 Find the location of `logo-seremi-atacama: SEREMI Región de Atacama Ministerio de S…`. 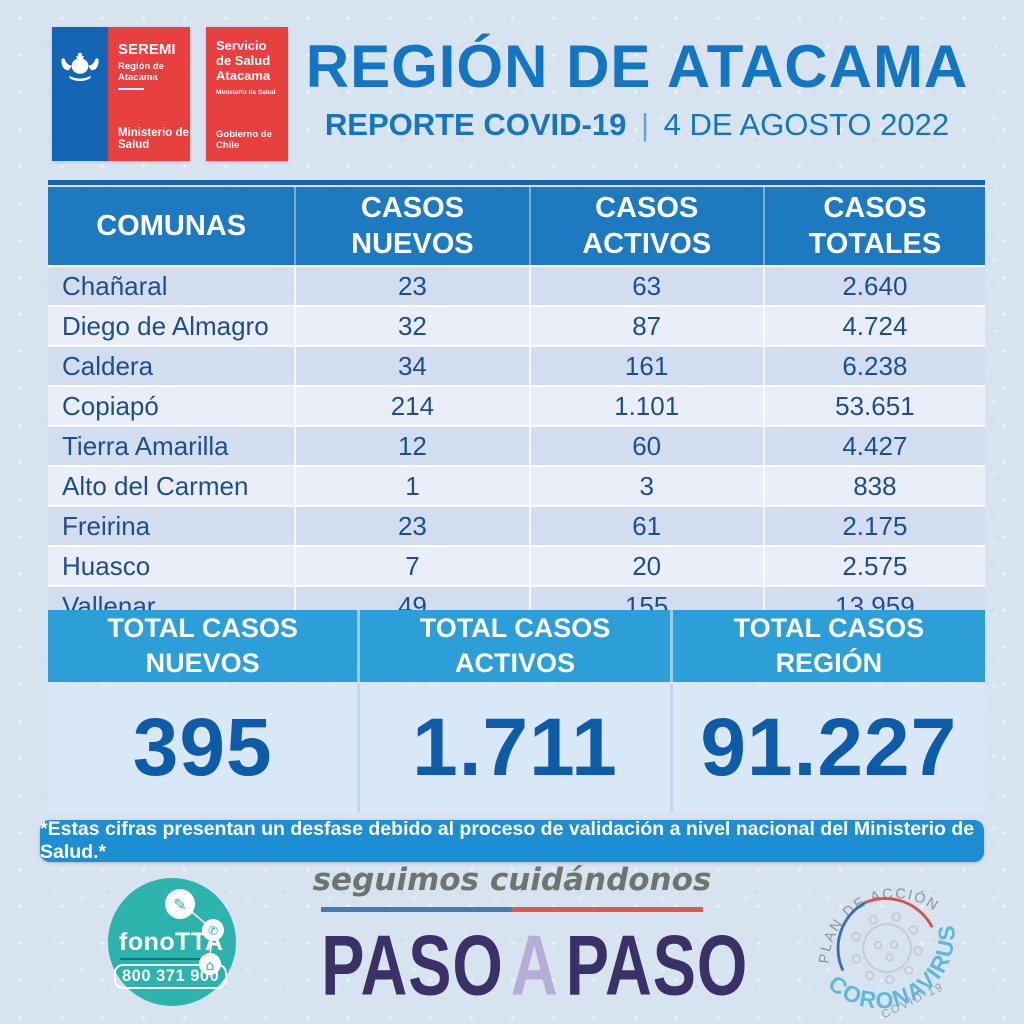

logo-seremi-atacama: SEREMI Región de Atacama Ministerio de S… is located at coordinates (121, 94).